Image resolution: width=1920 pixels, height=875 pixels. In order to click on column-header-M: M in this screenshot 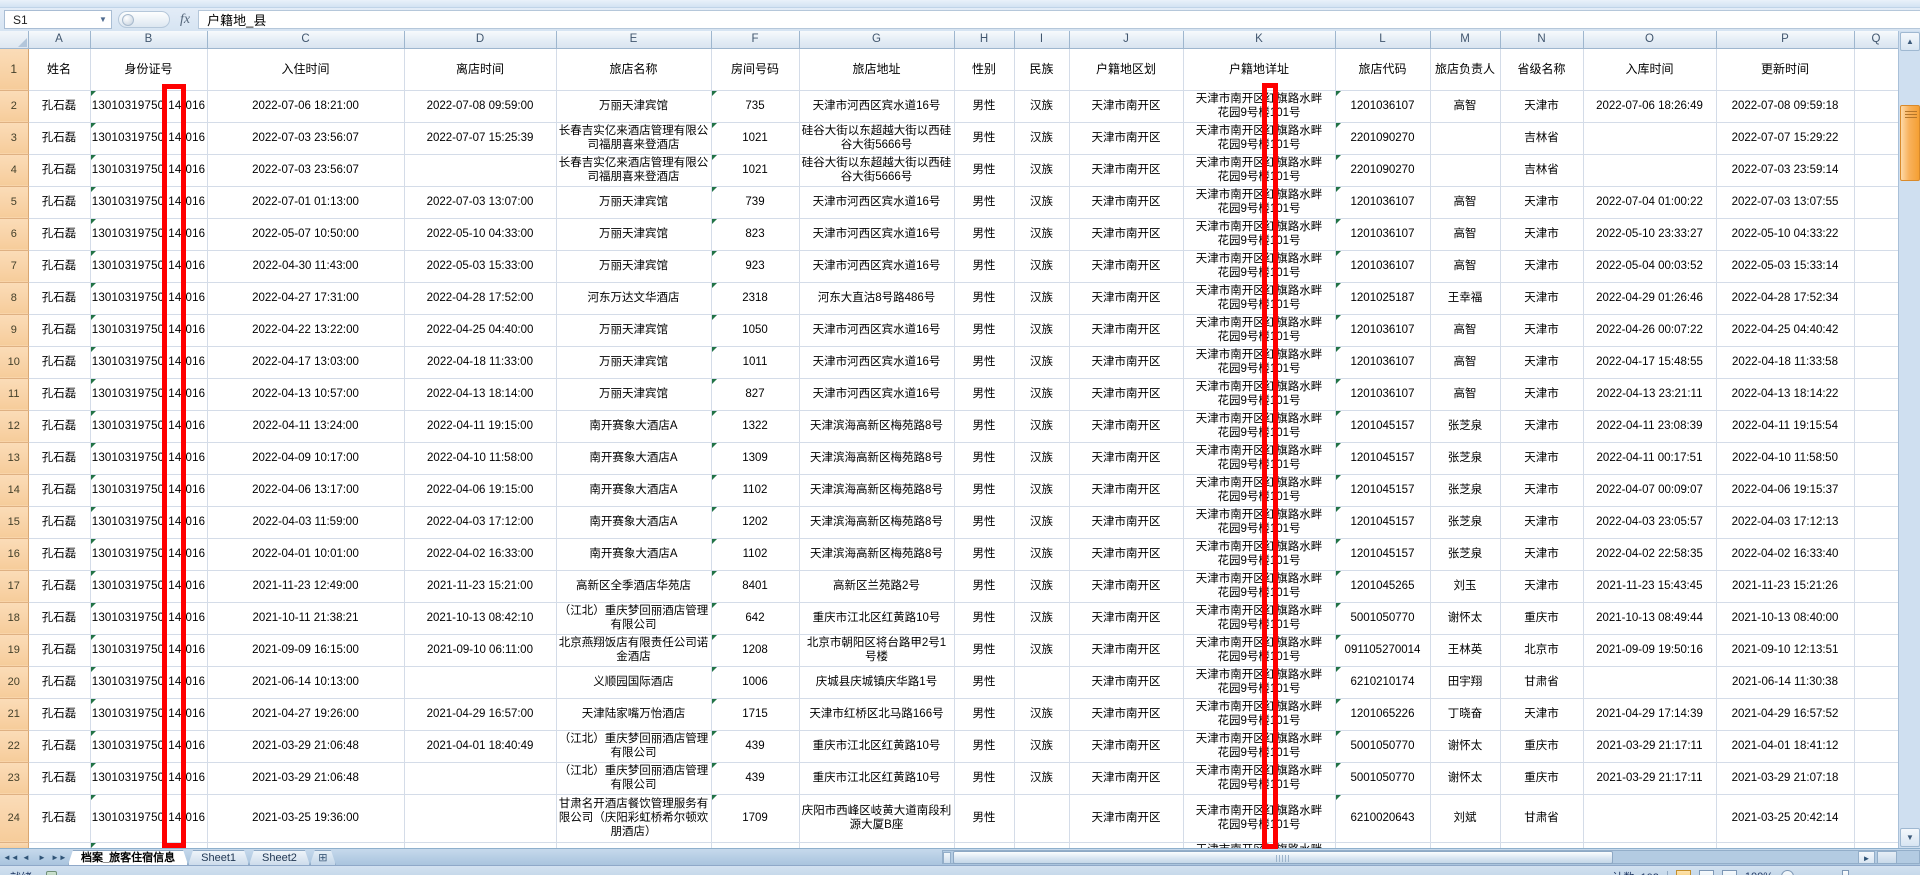, I will do `click(1465, 40)`.